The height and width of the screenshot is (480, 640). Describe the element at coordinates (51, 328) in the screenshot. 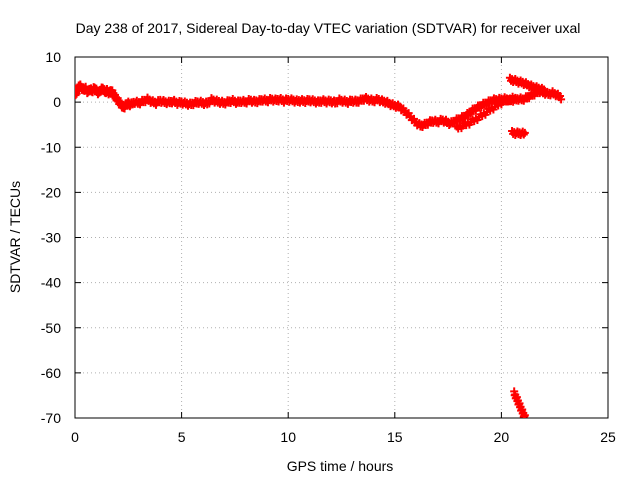

I see `y-tick-label: -50` at that location.